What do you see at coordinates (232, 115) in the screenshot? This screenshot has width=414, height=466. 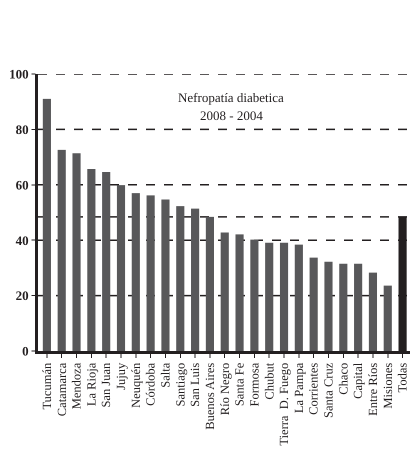 I see `text: 2008 - 2004` at bounding box center [232, 115].